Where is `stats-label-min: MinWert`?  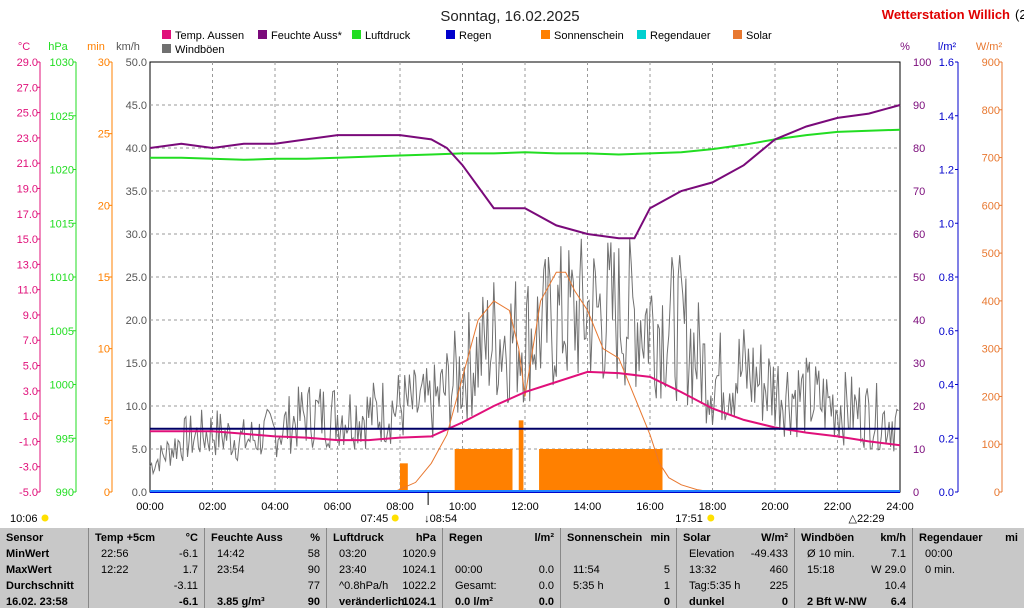
stats-label-min: MinWert is located at coordinates (28, 554).